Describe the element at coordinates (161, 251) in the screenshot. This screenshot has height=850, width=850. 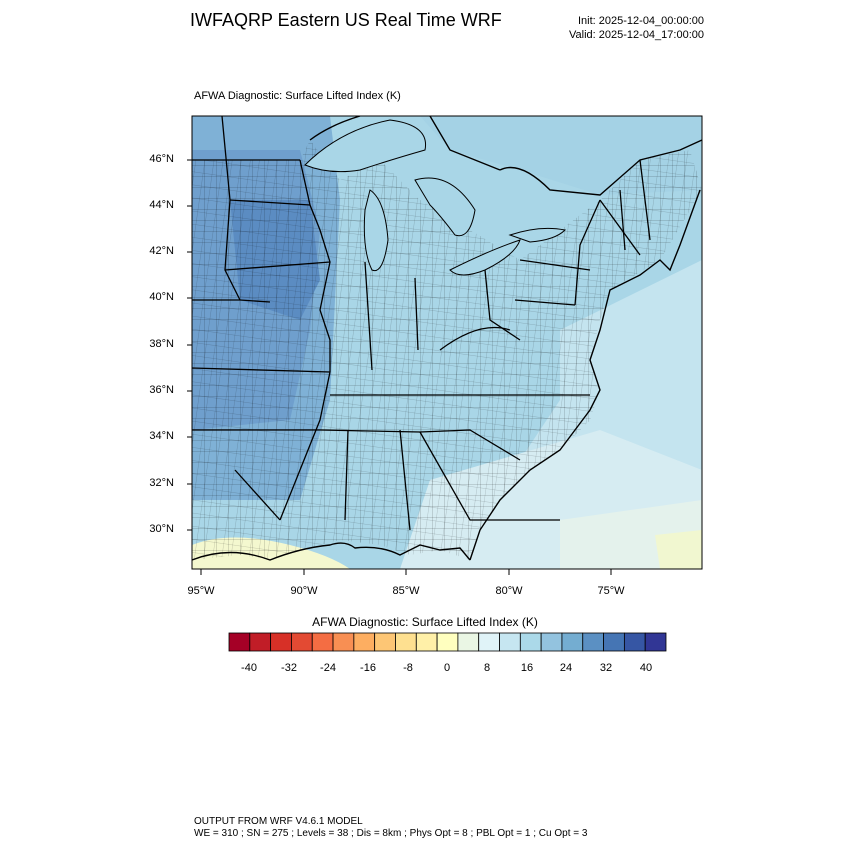
I see `lat-label: 42°N` at that location.